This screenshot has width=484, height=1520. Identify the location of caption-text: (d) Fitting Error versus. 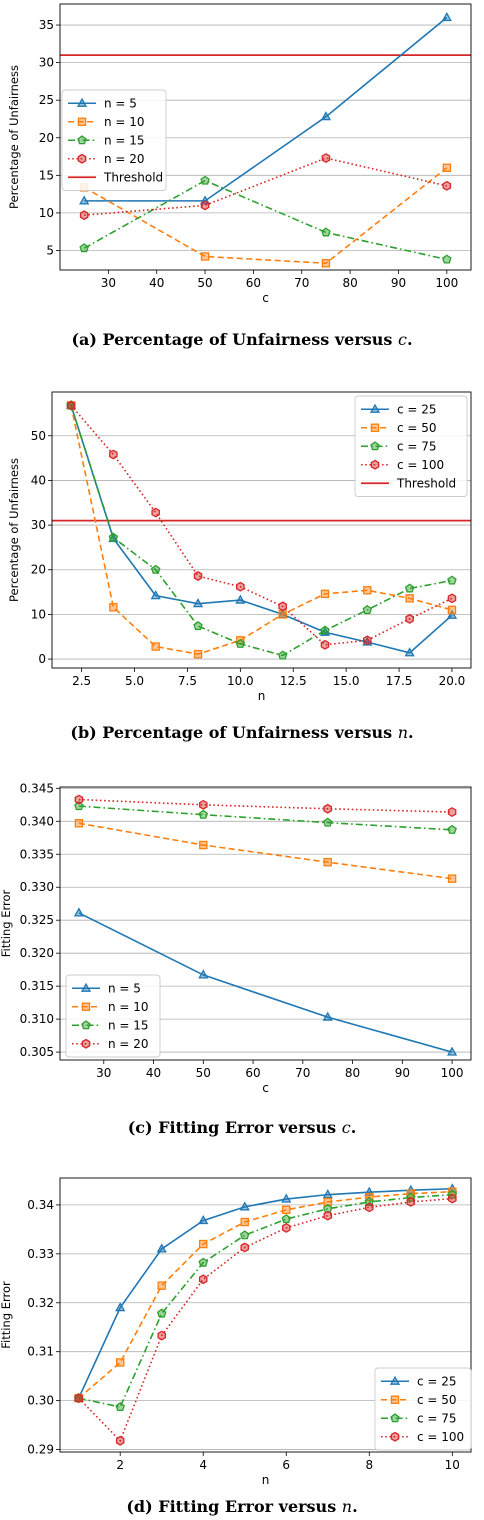
(233, 1506).